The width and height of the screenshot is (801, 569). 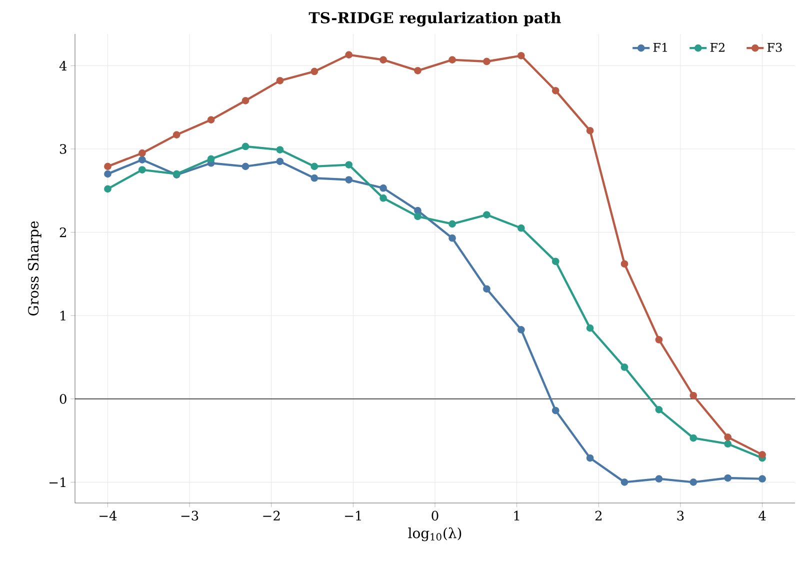 I want to click on x-tick-label: 0, so click(x=435, y=515).